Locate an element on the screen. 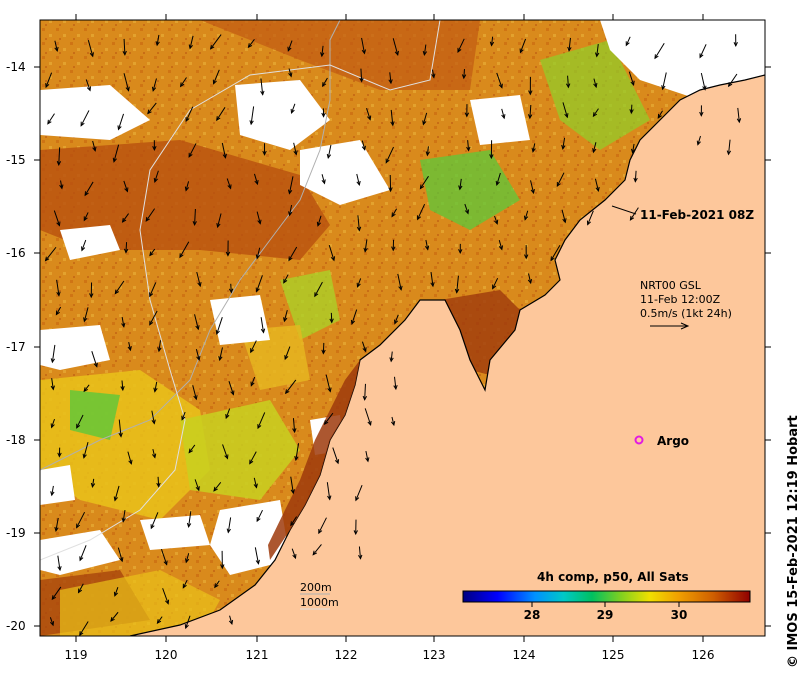 Image resolution: width=809 pixels, height=676 pixels. x-tick-label: 119 is located at coordinates (76, 655).